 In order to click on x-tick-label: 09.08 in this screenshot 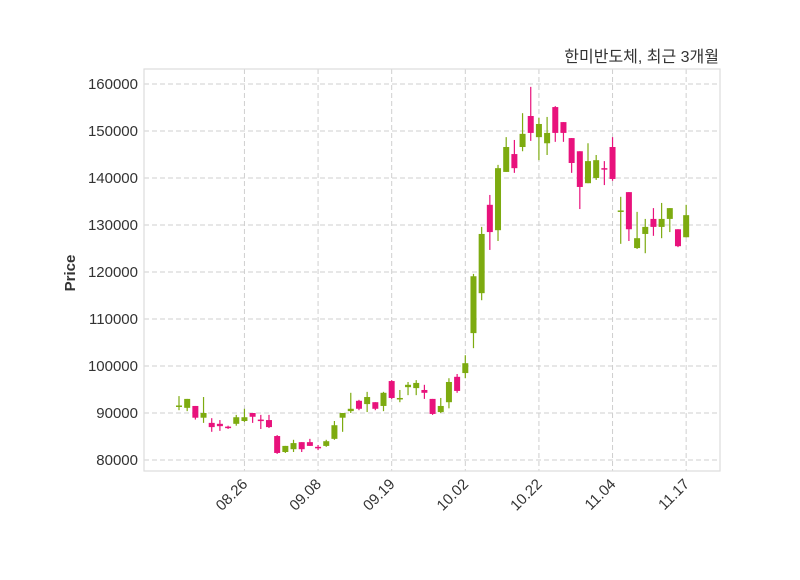, I will do `click(305, 495)`.